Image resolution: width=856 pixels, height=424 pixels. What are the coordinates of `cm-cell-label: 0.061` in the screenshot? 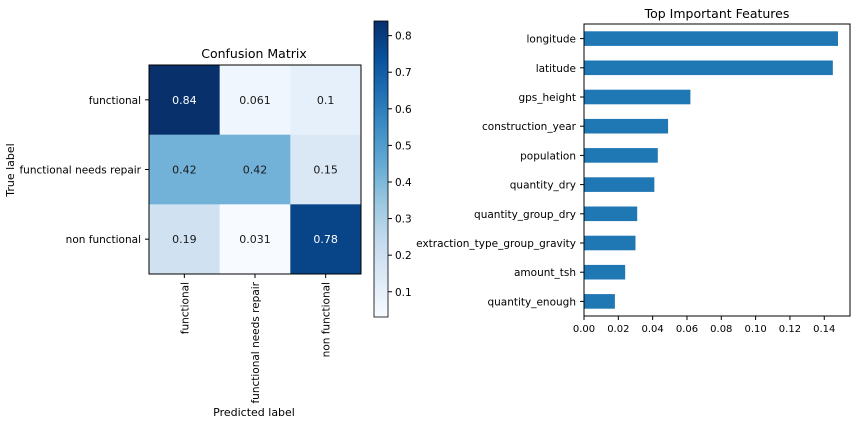 It's located at (255, 100).